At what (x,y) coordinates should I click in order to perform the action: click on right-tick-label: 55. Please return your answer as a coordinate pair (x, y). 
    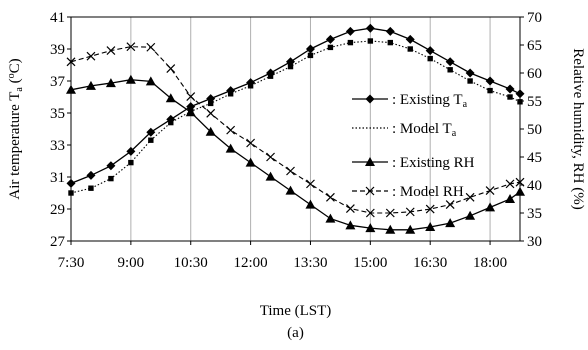
    Looking at the image, I should click on (534, 102).